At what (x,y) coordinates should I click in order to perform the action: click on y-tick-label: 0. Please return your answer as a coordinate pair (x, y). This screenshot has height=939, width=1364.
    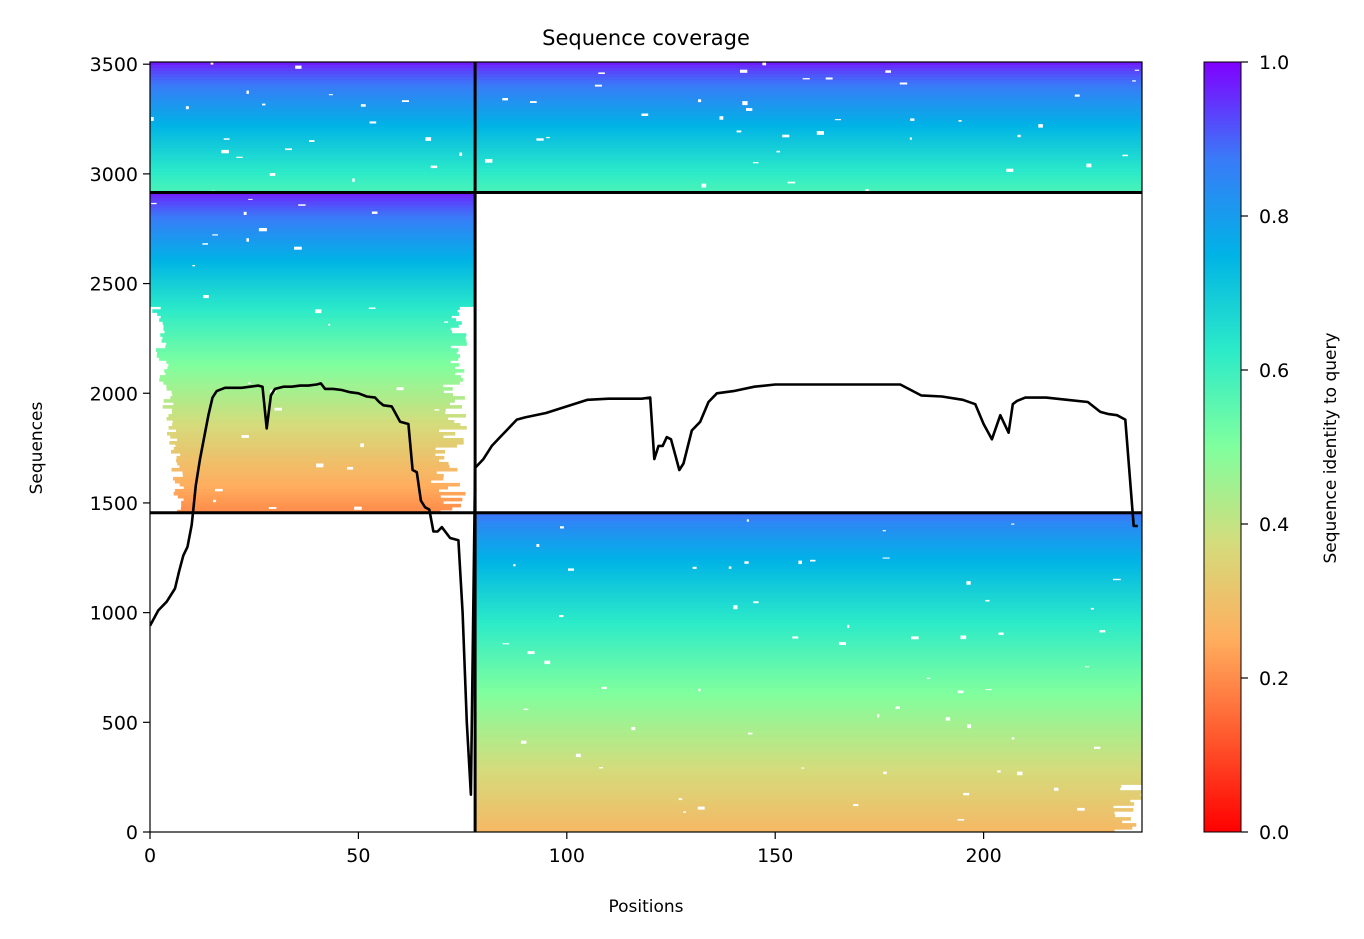
    Looking at the image, I should click on (132, 833).